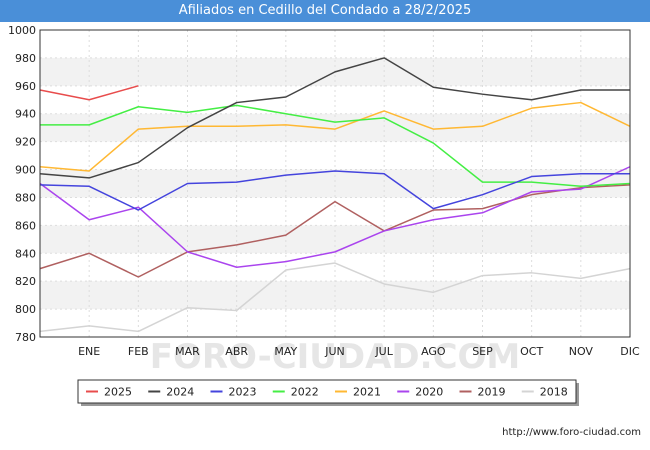 The width and height of the screenshot is (650, 450). I want to click on y-tick-label: 940, so click(25, 114).